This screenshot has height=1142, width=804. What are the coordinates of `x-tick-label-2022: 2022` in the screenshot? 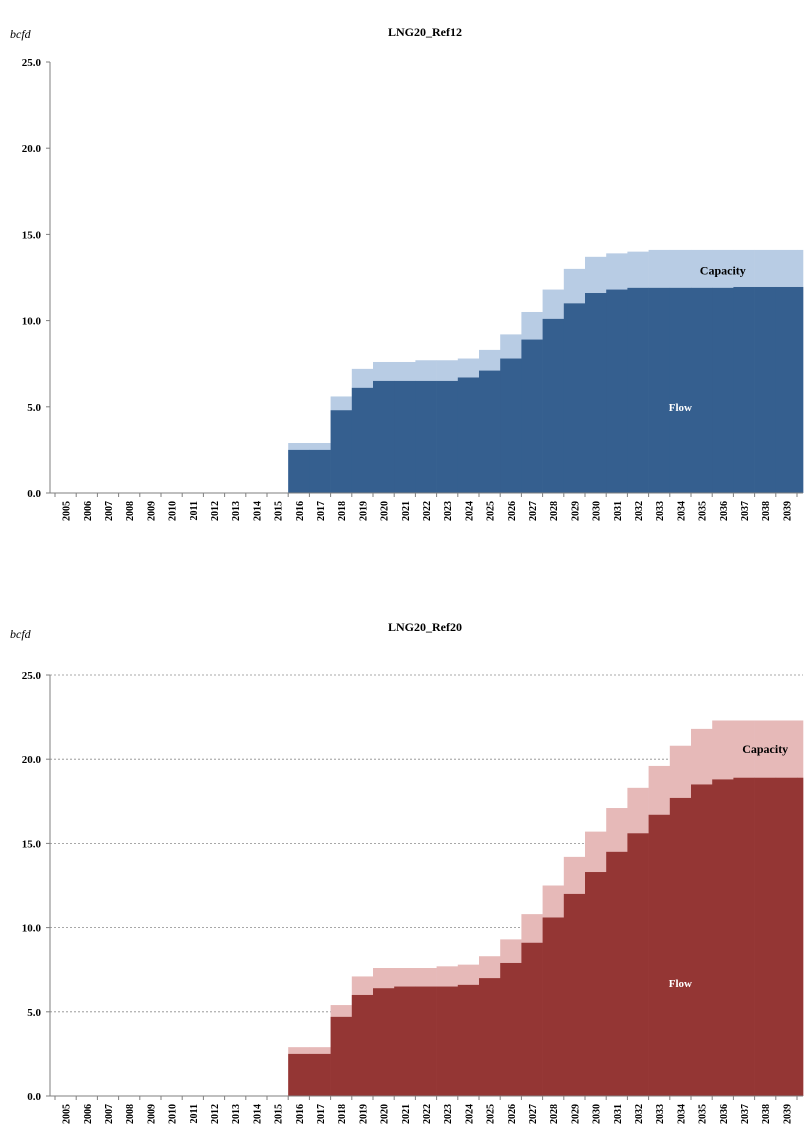 It's located at (427, 1114).